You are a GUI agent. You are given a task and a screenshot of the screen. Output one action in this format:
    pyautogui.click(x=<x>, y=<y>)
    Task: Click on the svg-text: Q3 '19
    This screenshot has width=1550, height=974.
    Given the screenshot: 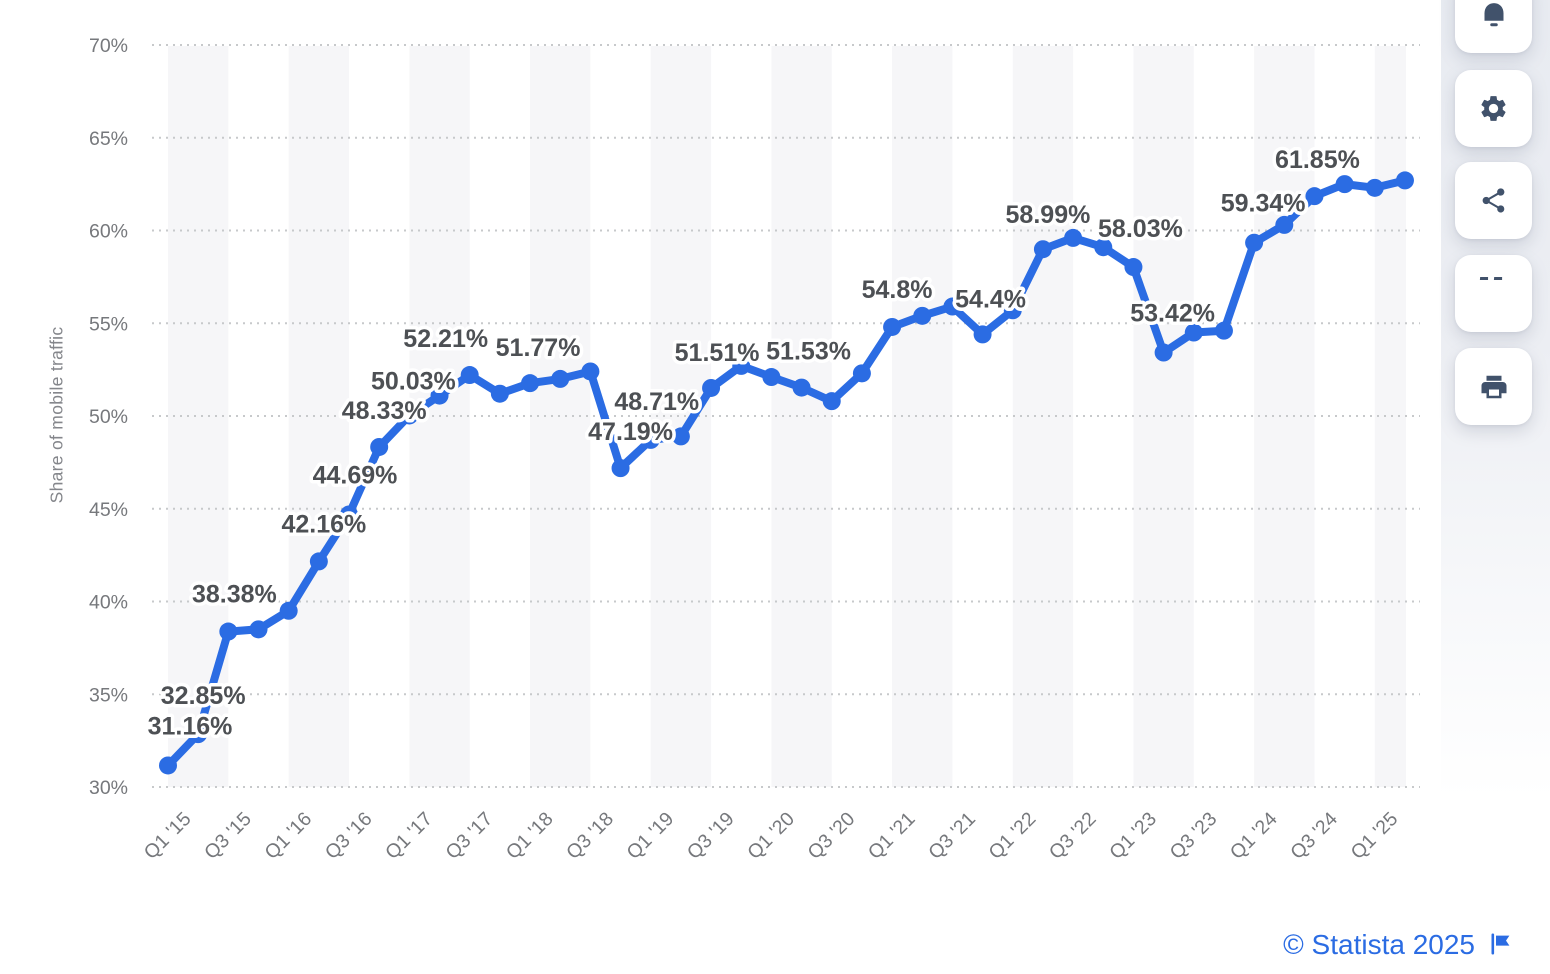 What is the action you would take?
    pyautogui.click(x=711, y=836)
    